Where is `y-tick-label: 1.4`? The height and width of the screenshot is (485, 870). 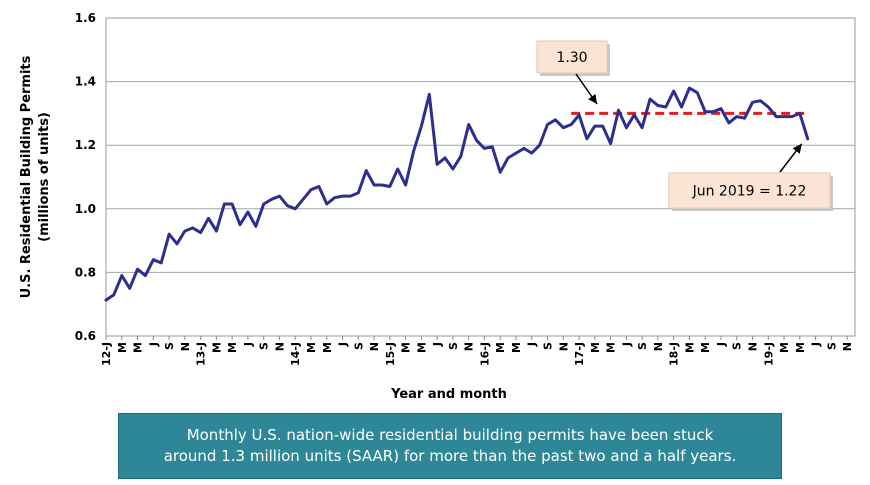
y-tick-label: 1.4 is located at coordinates (85, 82).